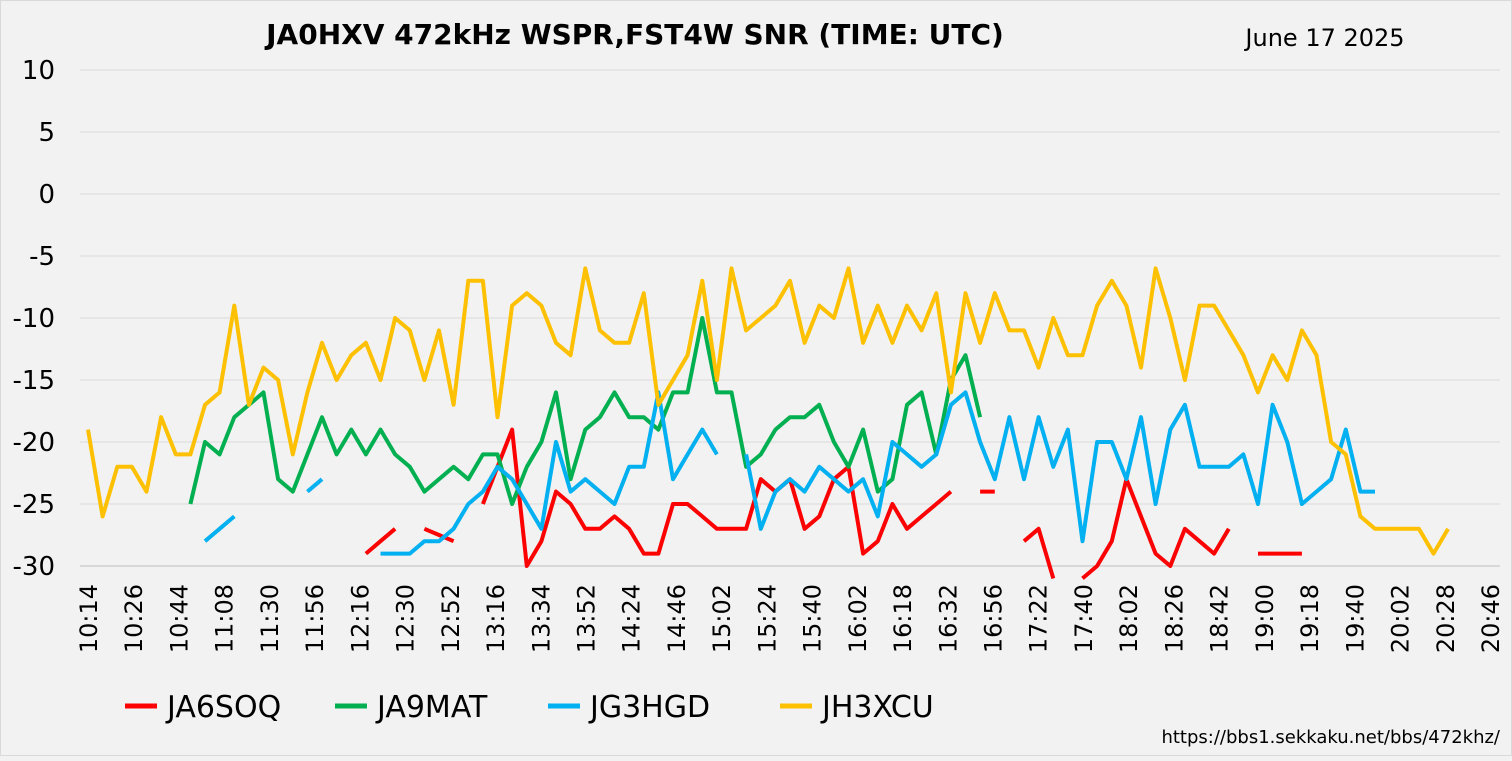 Image resolution: width=1512 pixels, height=761 pixels. I want to click on legend-label-ja9mat: JA9MAT, so click(431, 707).